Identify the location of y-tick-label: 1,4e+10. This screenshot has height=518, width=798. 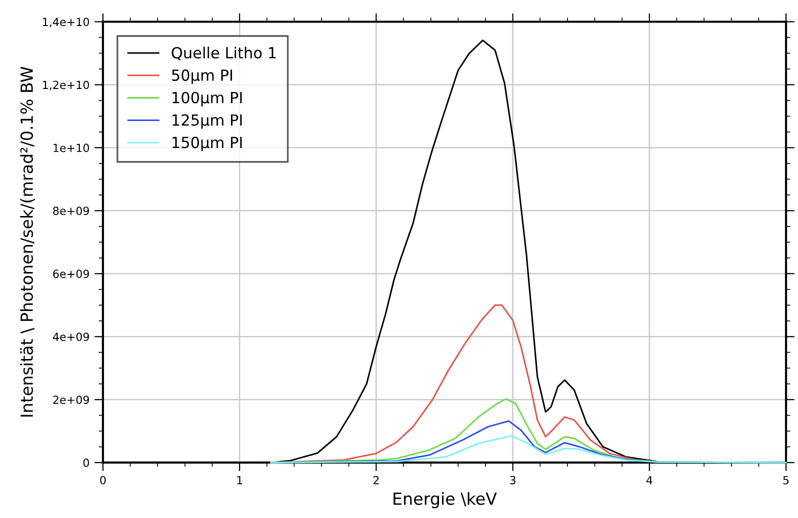
(66, 23).